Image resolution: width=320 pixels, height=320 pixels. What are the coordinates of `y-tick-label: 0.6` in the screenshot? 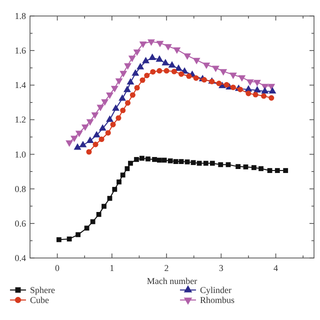 It's located at (20, 223).